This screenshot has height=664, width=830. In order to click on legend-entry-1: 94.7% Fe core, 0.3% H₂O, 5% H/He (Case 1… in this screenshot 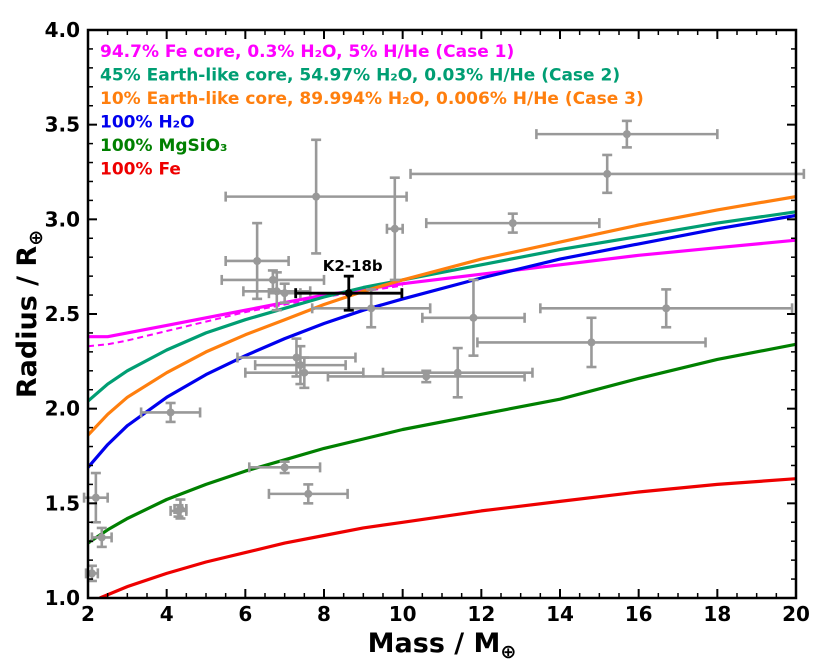, I will do `click(307, 52)`.